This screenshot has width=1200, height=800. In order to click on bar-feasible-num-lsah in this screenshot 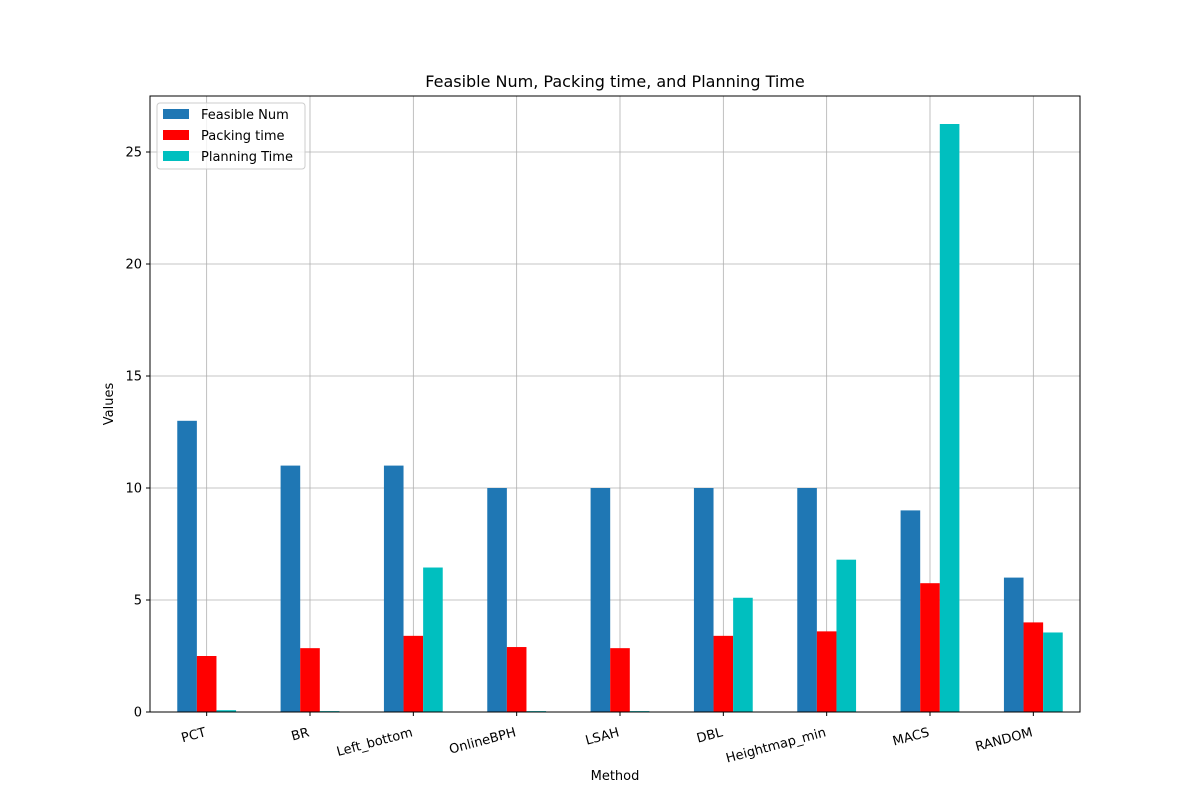, I will do `click(600, 600)`.